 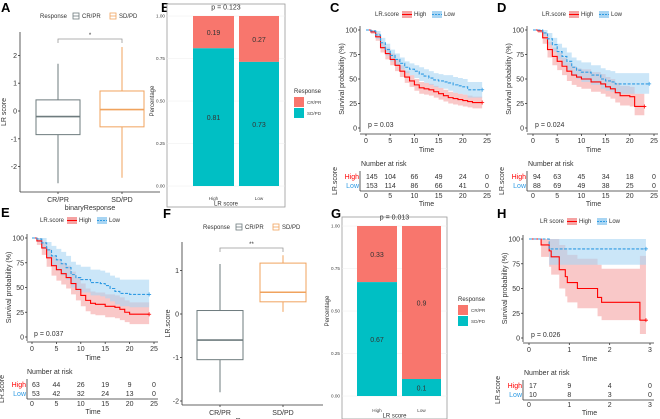 I want to click on risk-count: 66, so click(x=439, y=186).